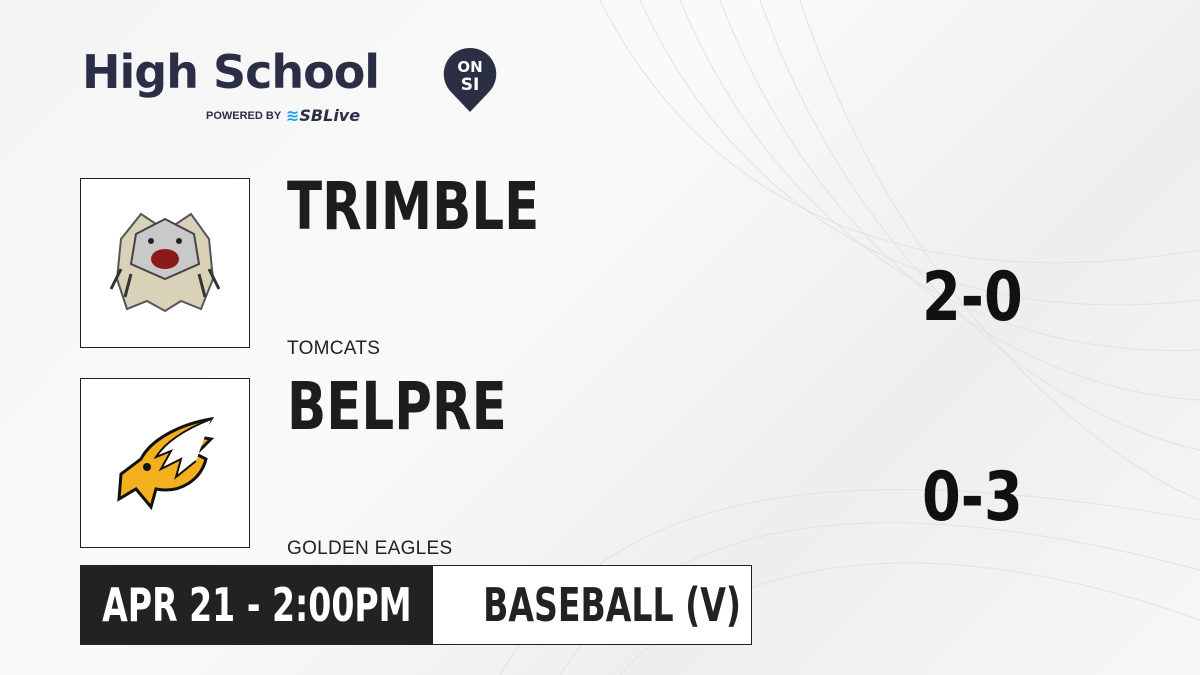  I want to click on team-name-home: TRIMBLE, so click(413, 206).